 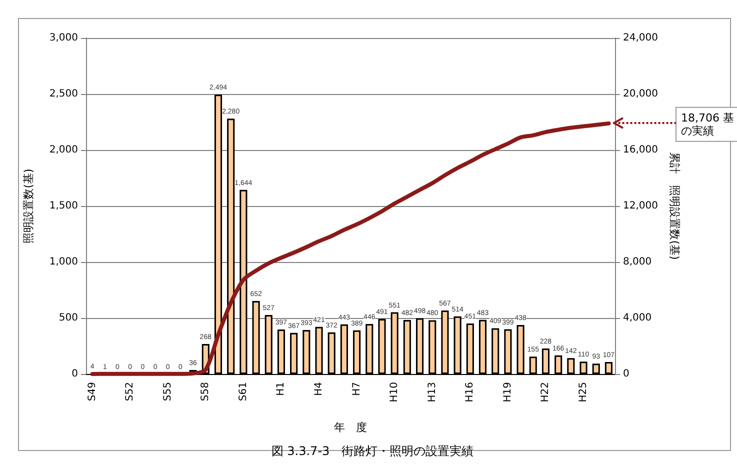 What do you see at coordinates (75, 374) in the screenshot?
I see `y-tick-label: 0` at bounding box center [75, 374].